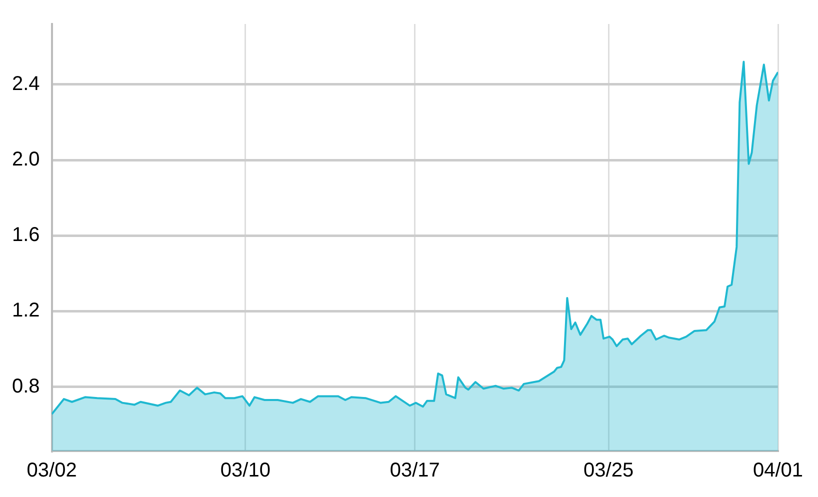  What do you see at coordinates (26, 159) in the screenshot?
I see `y-tick-label: 2.0` at bounding box center [26, 159].